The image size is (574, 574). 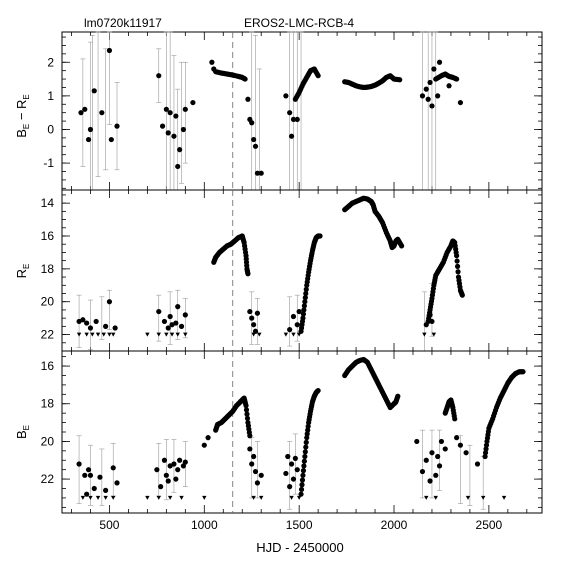 I want to click on object-id-label: lm0720k11917, so click(x=123, y=23).